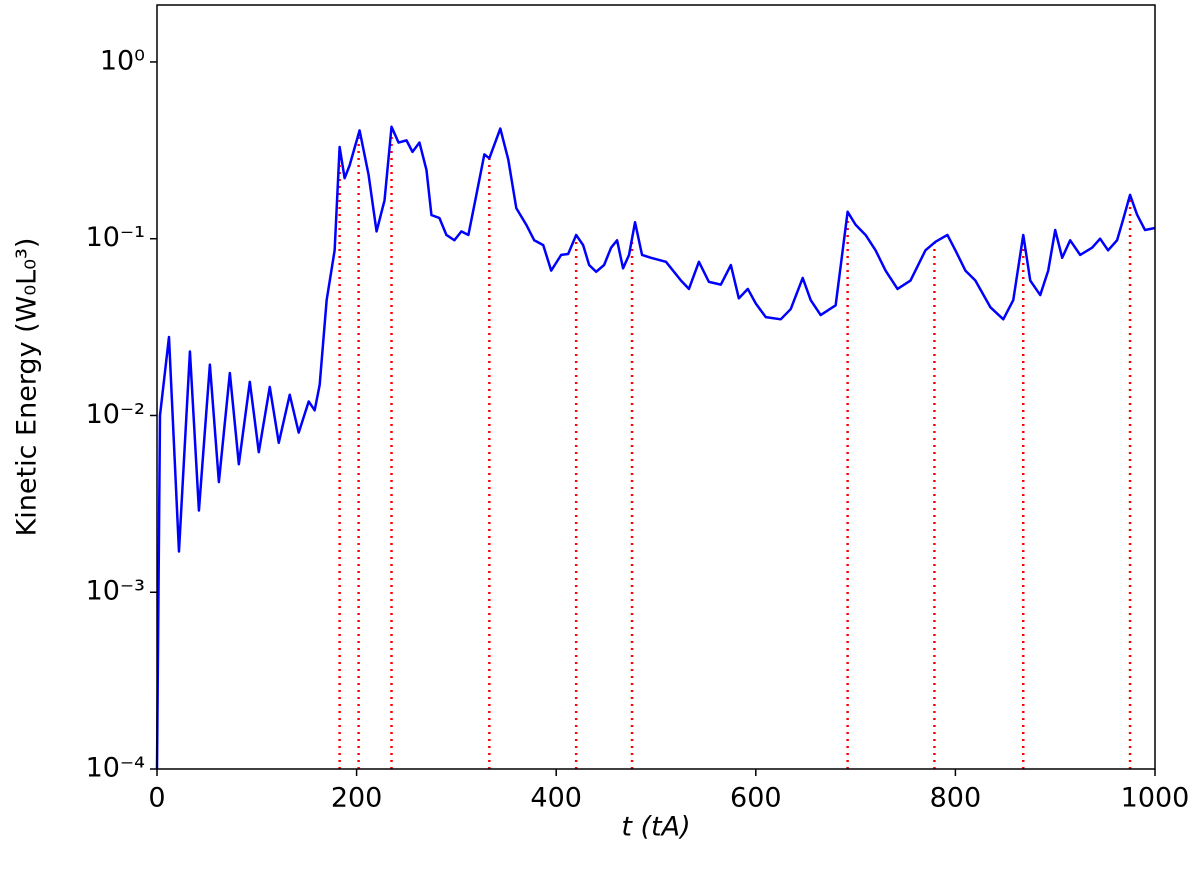  What do you see at coordinates (115, 768) in the screenshot?
I see `y-tick-label: 10⁻⁴` at bounding box center [115, 768].